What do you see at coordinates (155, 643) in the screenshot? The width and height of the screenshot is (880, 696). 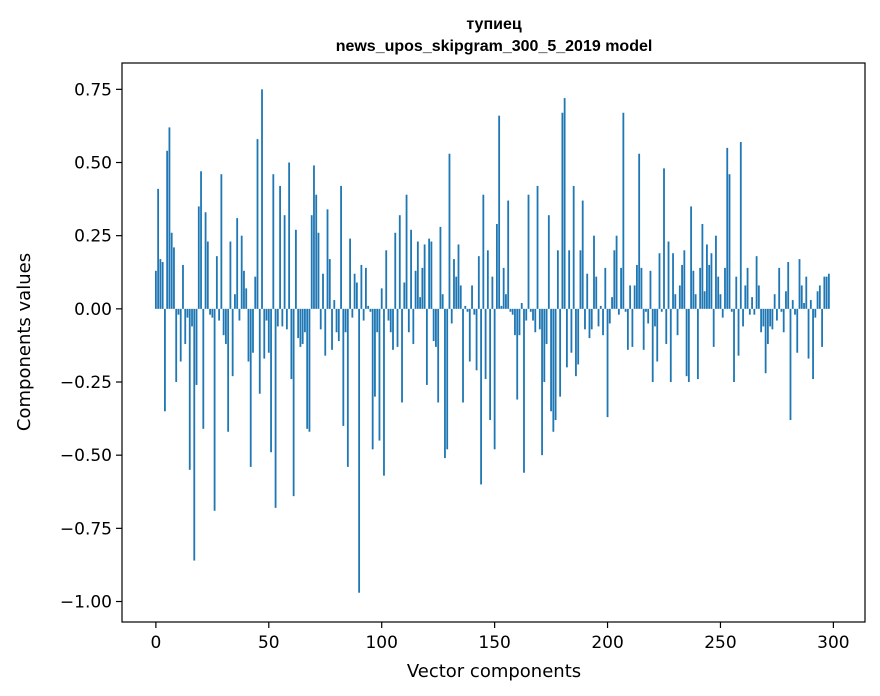 I see `x-tick-label: 0` at bounding box center [155, 643].